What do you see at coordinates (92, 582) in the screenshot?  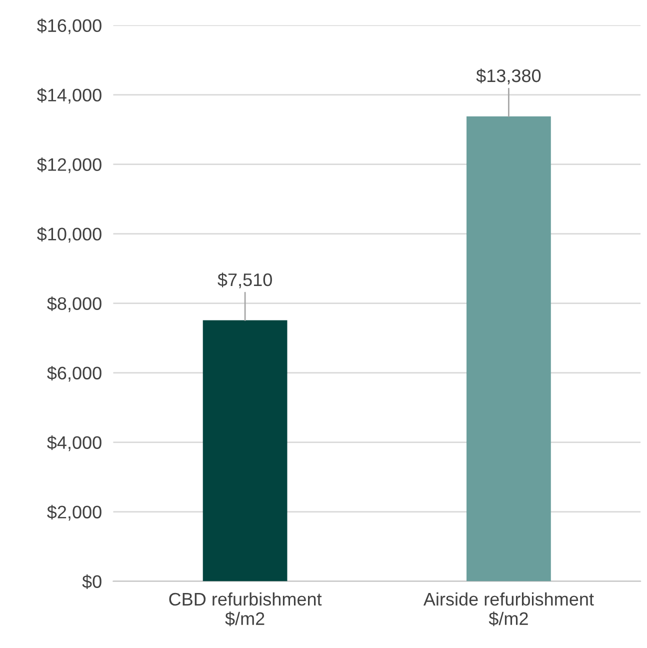 I see `y-tick-label: $0` at bounding box center [92, 582].